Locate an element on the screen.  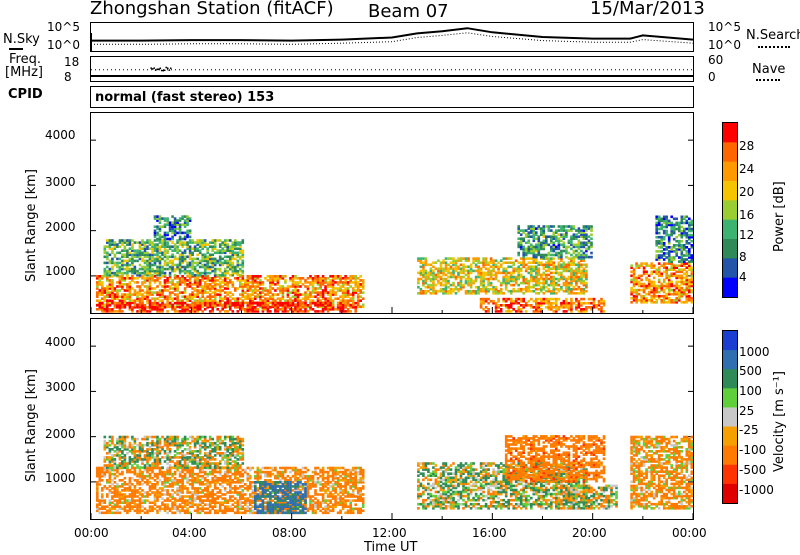
freq-plot is located at coordinates (392, 69).